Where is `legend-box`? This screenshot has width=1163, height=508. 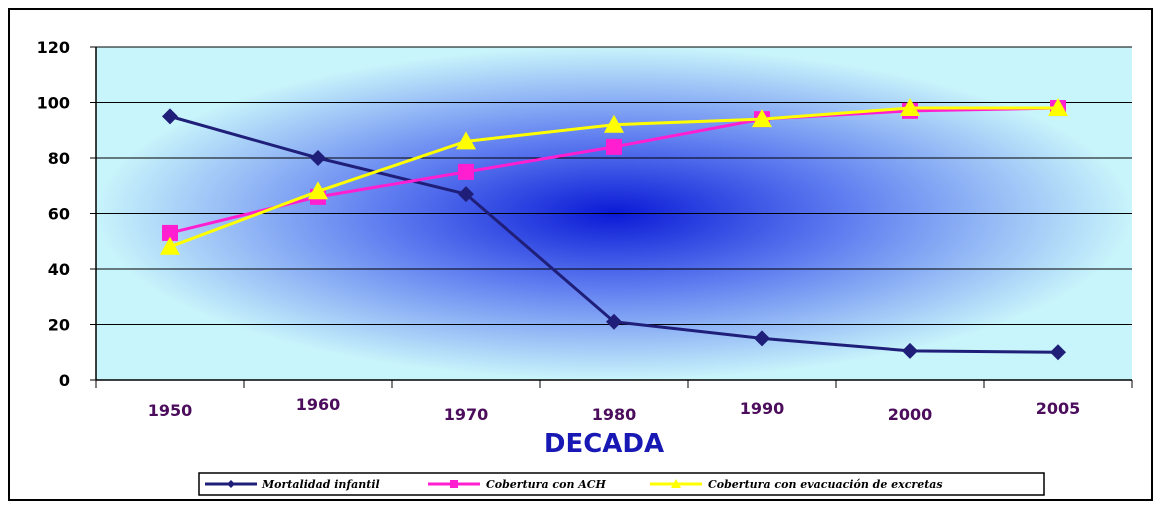
legend-box is located at coordinates (621, 484).